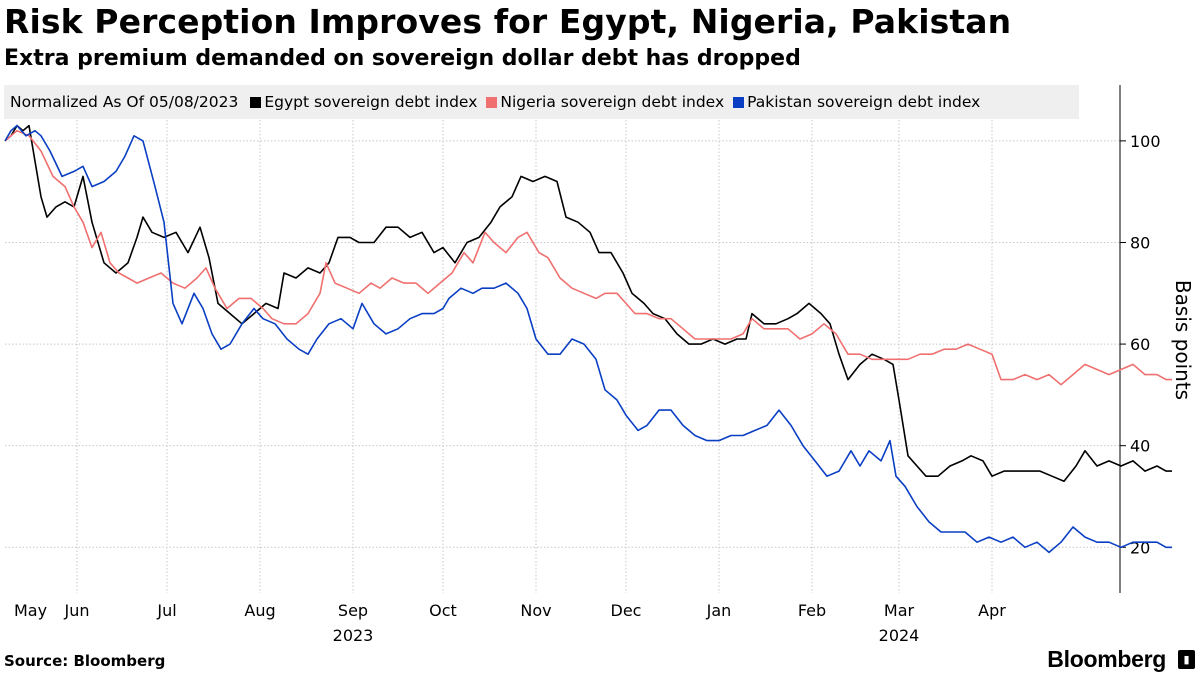 This screenshot has width=1200, height=675. I want to click on x-tick-label-mar: Mar, so click(899, 610).